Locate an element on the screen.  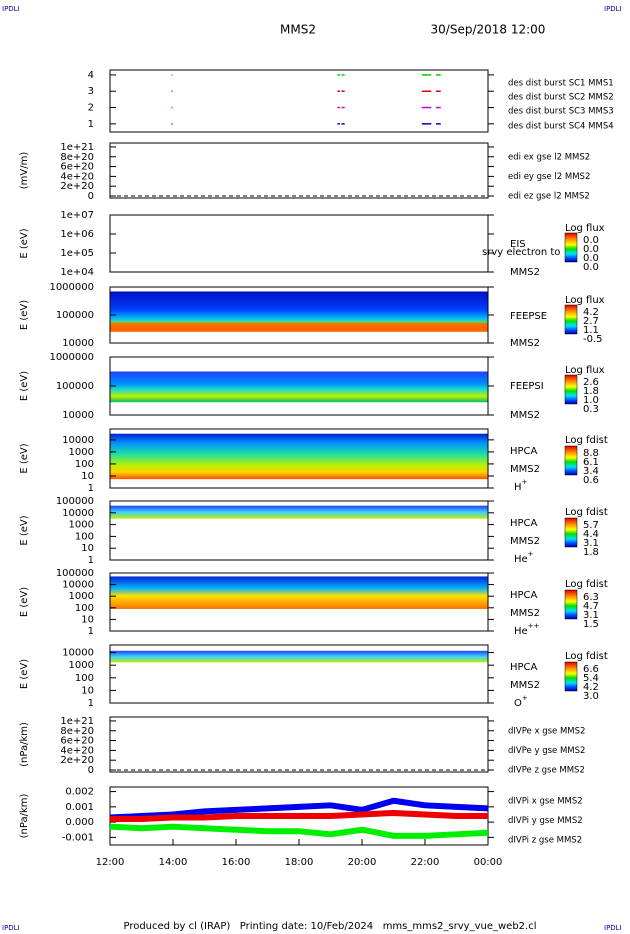
colorbar-tick-label: 0.6 is located at coordinates (591, 480).